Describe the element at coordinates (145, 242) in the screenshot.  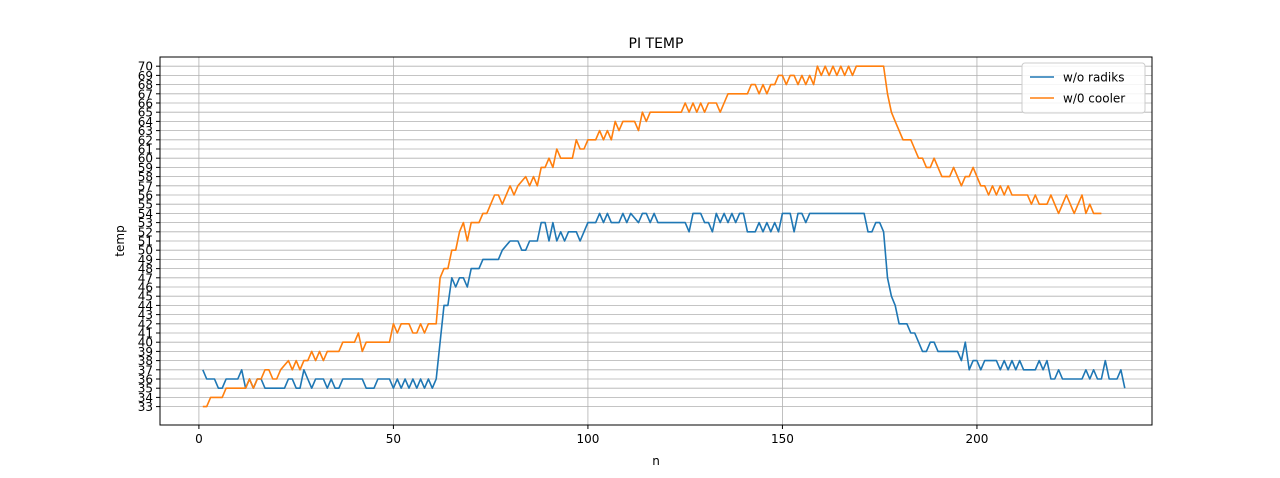
I see `y-tick-label: 51` at that location.